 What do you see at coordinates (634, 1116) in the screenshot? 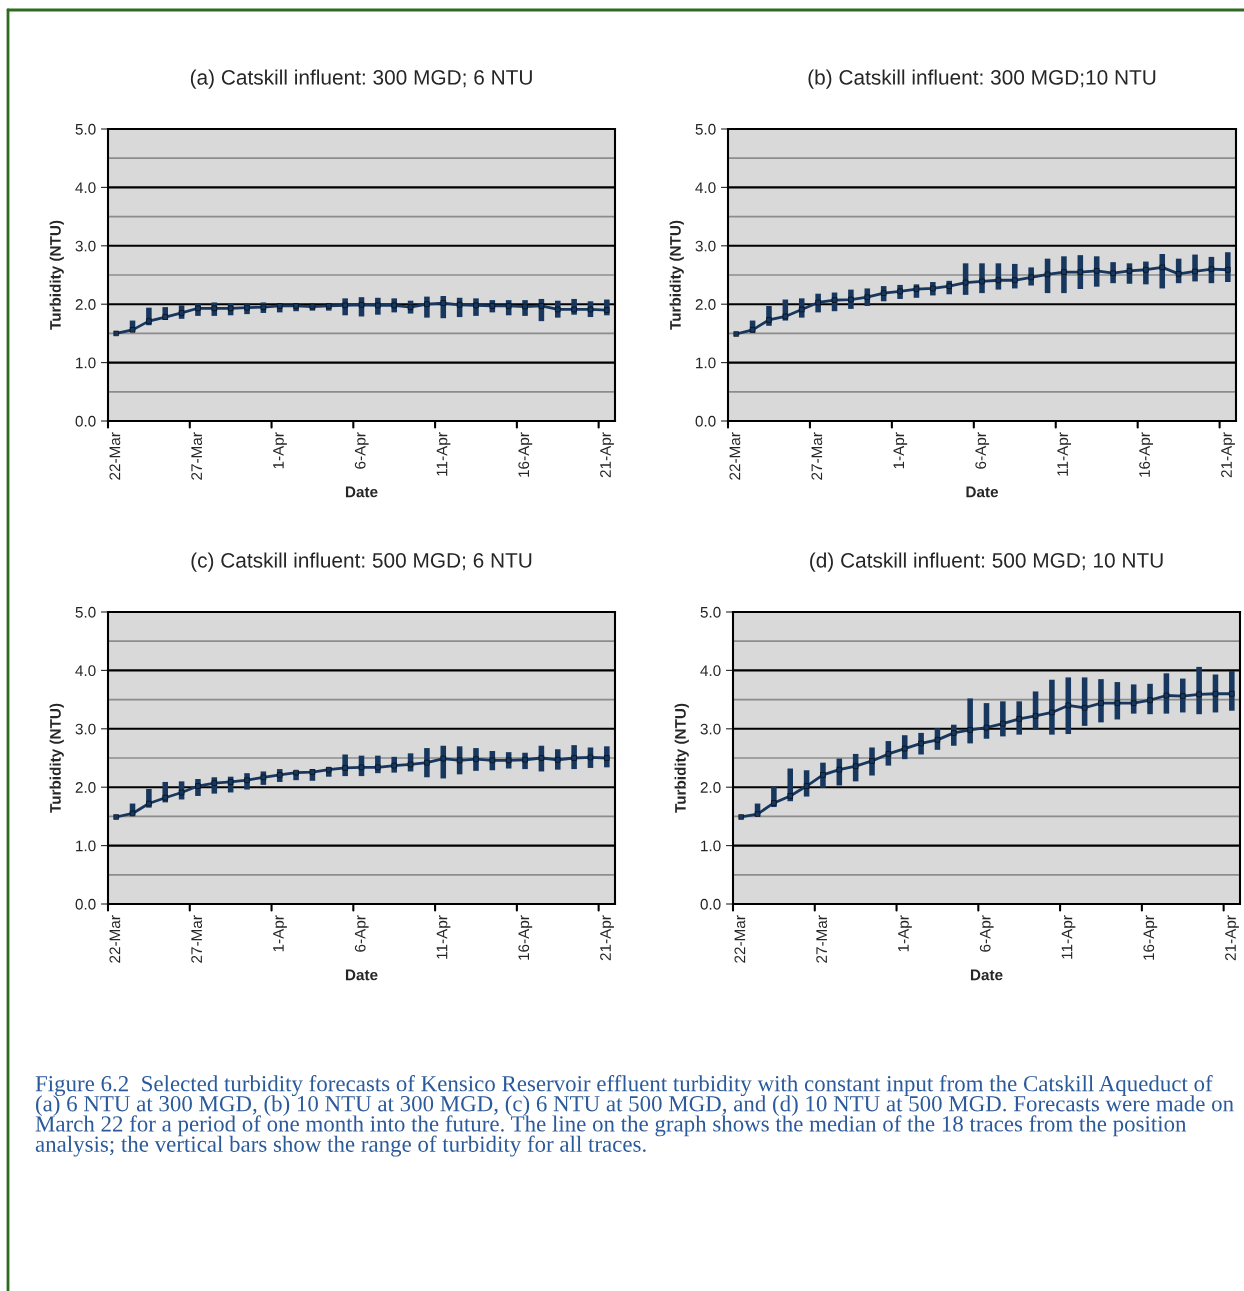
I see `caption: Figure 6.2 Selected turbidity forecasts of Kensico Reservoir effluent turbidity with constant input from the Catskill Aqueduct of (a) 6 NTU at 300 MGD, (b) 10 NTU at 300 MGD, (c) 6 NTU at 500 MGD, and (d) 10 NTU at 500 MGD. Forecasts were made on March 22 for a period of one month into the future. The line on the graph shows the median of the 18 traces from the position analysis; the vertical bars show the range of turbidity for all traces.` at bounding box center [634, 1116].